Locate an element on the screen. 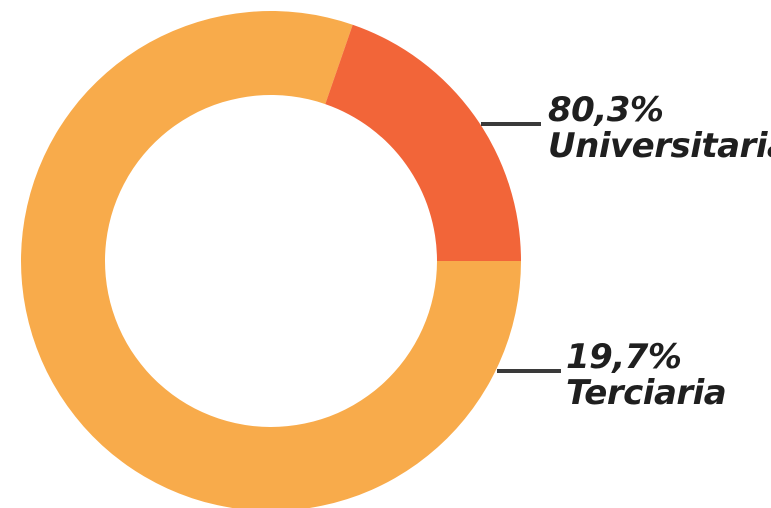  slice-value-label: 80,3% is located at coordinates (606, 110).